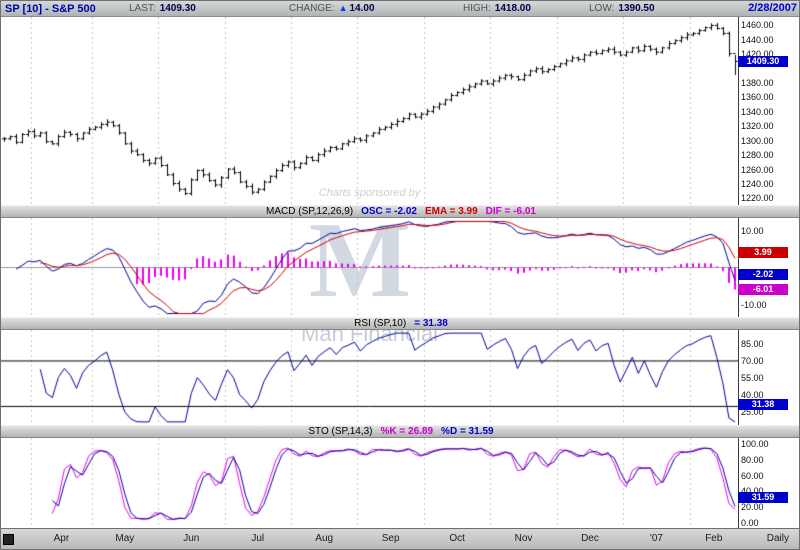  What do you see at coordinates (752, 231) in the screenshot?
I see `macd-ytick: 10.00` at bounding box center [752, 231].